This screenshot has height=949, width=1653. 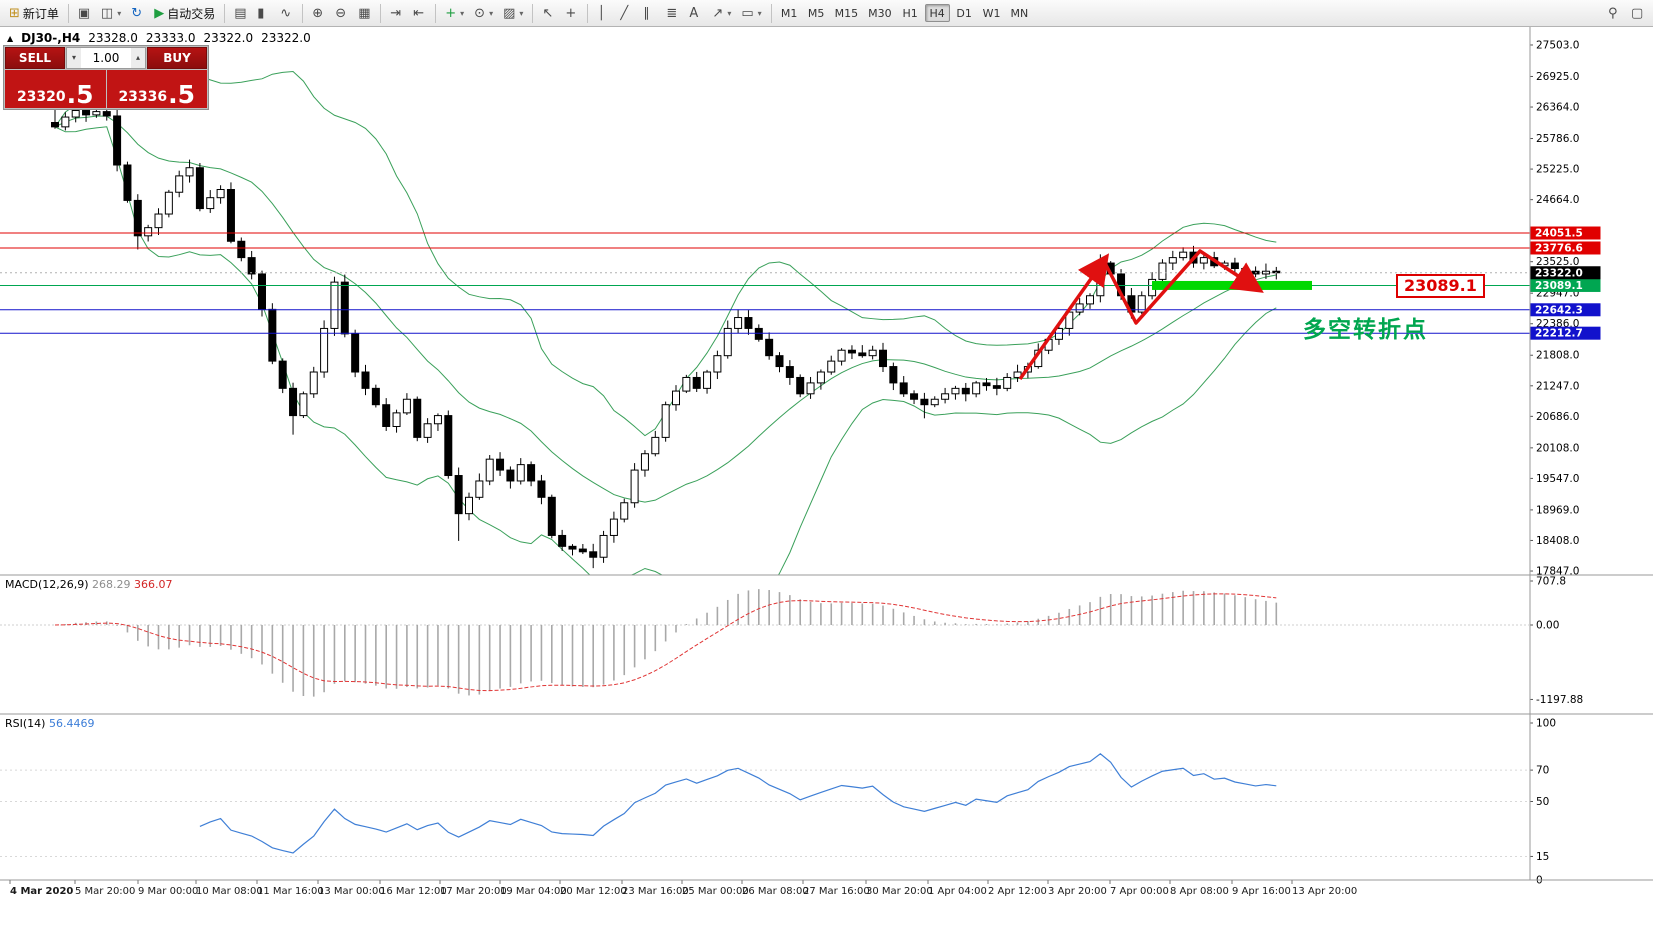 What do you see at coordinates (240, 13) in the screenshot?
I see `bar-chart-mode-button: ▤` at bounding box center [240, 13].